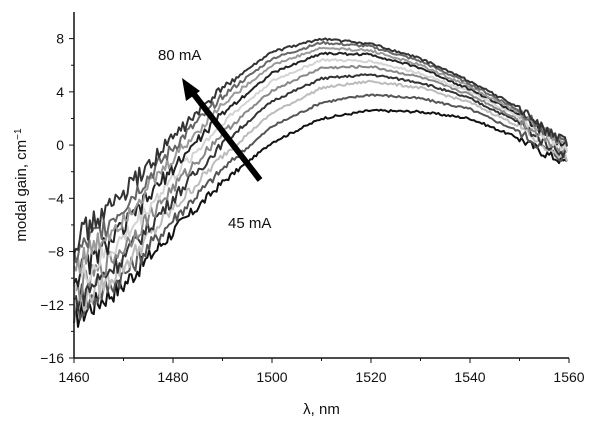  I want to click on y-tick-label: −12, so click(52, 305).